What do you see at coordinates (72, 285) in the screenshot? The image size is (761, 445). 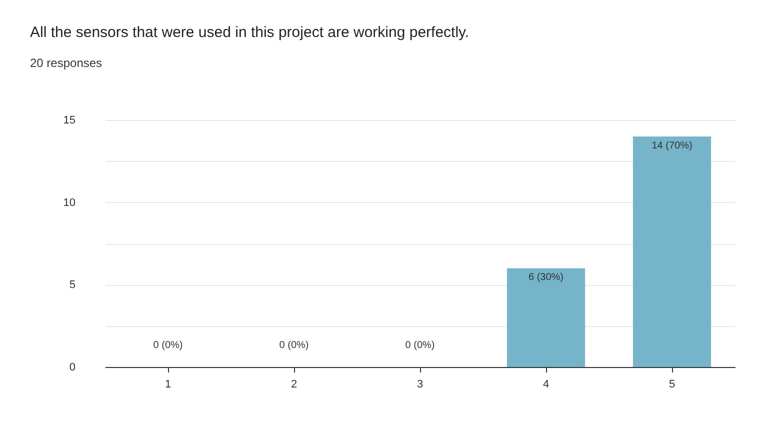 I see `y-tick-label: 5` at bounding box center [72, 285].